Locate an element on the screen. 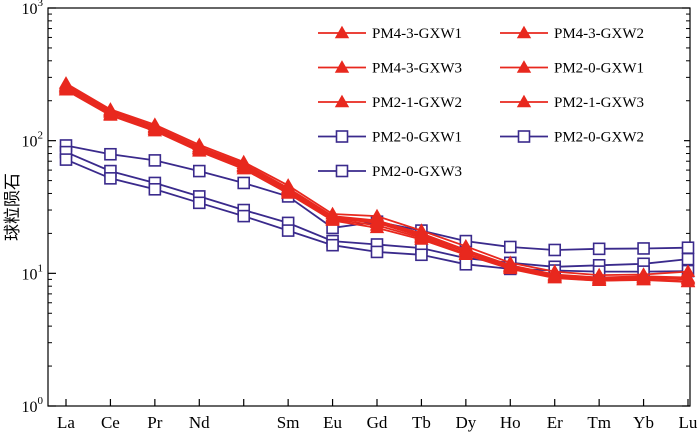 Image resolution: width=700 pixels, height=433 pixels. y-axis-title: 球粒陨石 is located at coordinates (13, 207).